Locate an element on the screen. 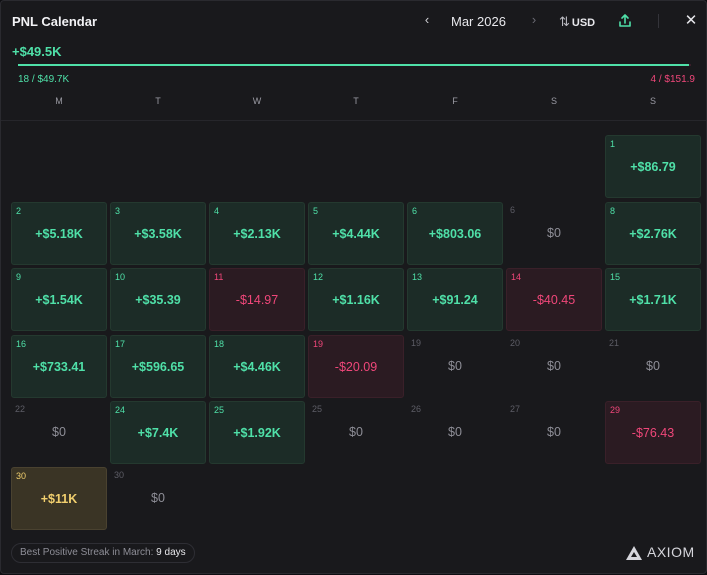  month-total-pnl: +$49.5K is located at coordinates (37, 51).